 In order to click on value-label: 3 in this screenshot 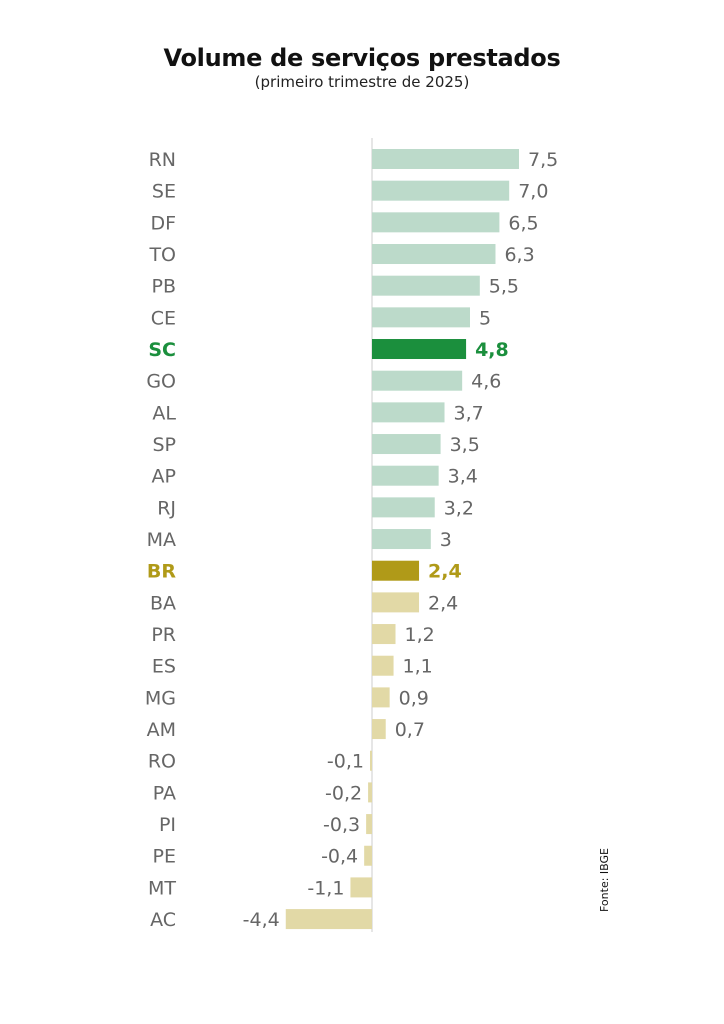, I will do `click(446, 540)`.